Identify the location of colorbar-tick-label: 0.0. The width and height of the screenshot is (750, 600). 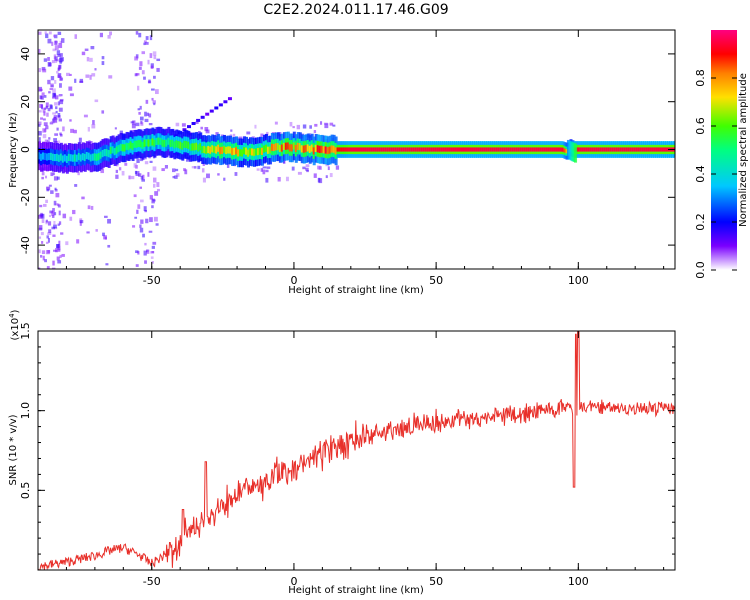
(700, 270).